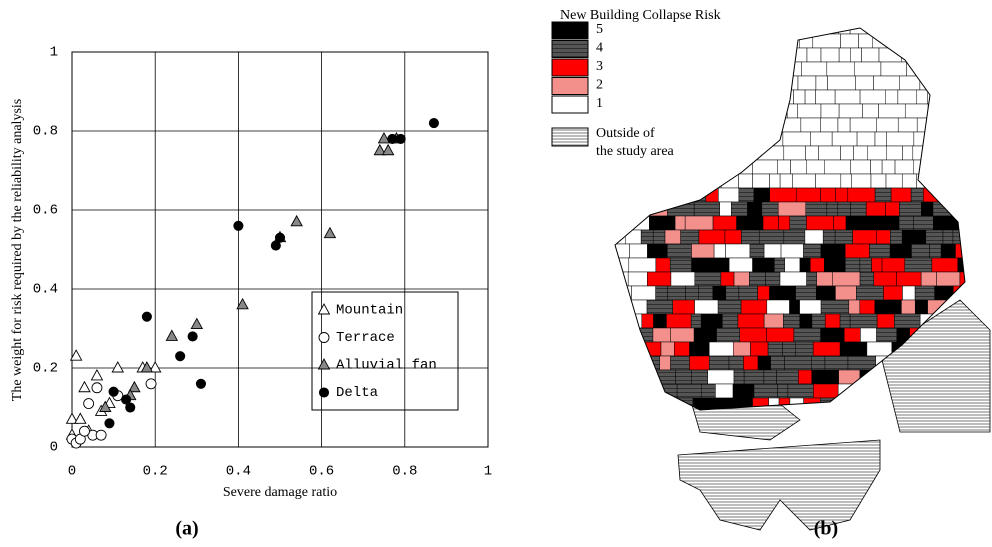 This screenshot has height=547, width=992. I want to click on x-tick-label: 0.2, so click(155, 472).